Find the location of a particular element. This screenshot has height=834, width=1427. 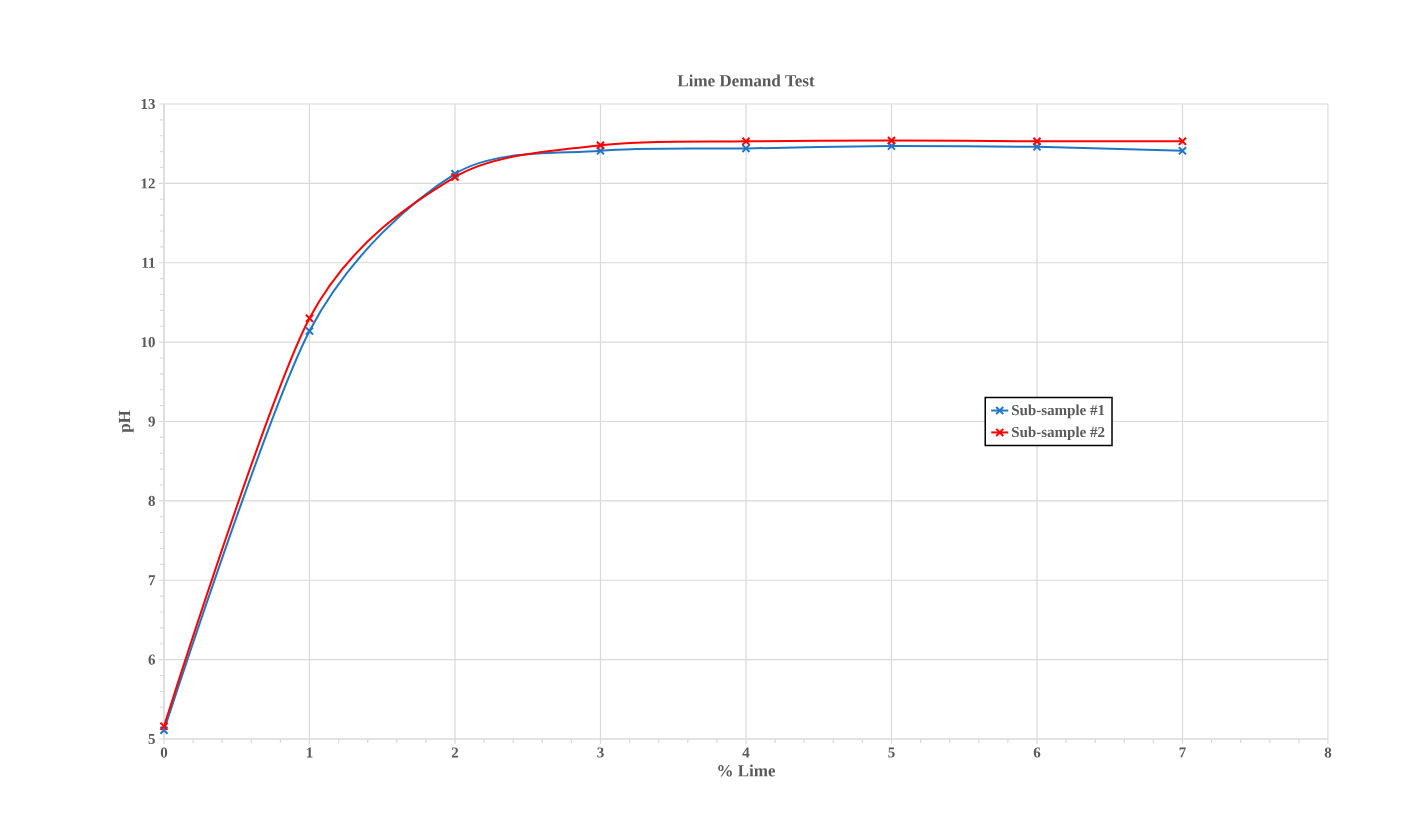

x-tick-label: 8 is located at coordinates (1328, 752).